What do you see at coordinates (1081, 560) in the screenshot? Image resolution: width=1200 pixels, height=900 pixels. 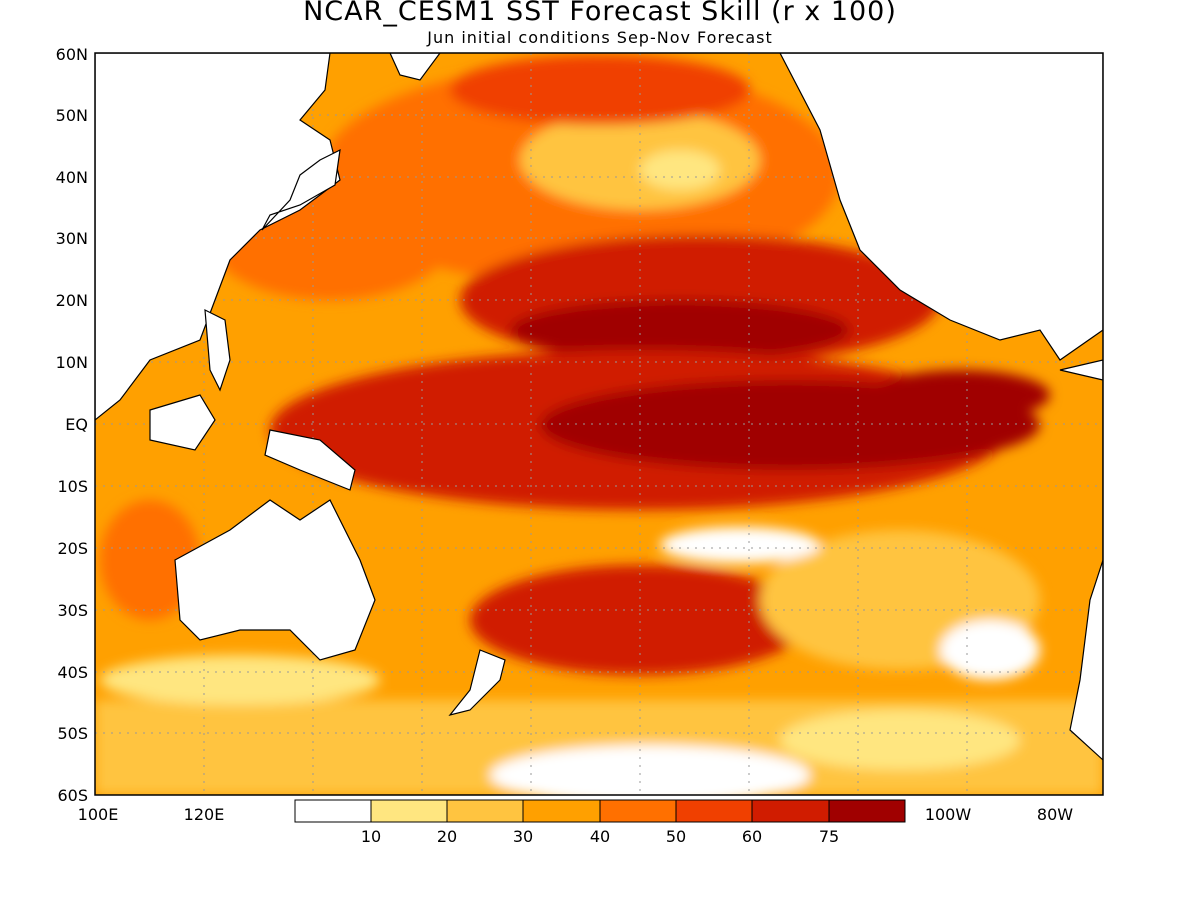 I see `land-south-america` at bounding box center [1081, 560].